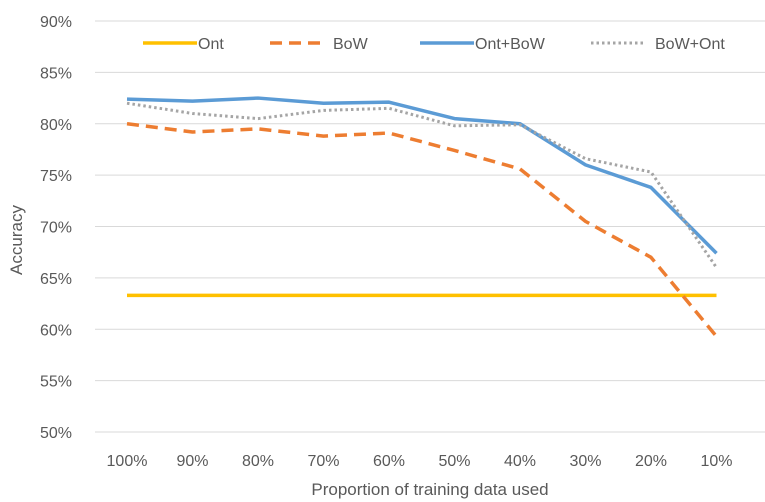 The image size is (765, 502). What do you see at coordinates (651, 461) in the screenshot?
I see `x-tick-label: 20%` at bounding box center [651, 461].